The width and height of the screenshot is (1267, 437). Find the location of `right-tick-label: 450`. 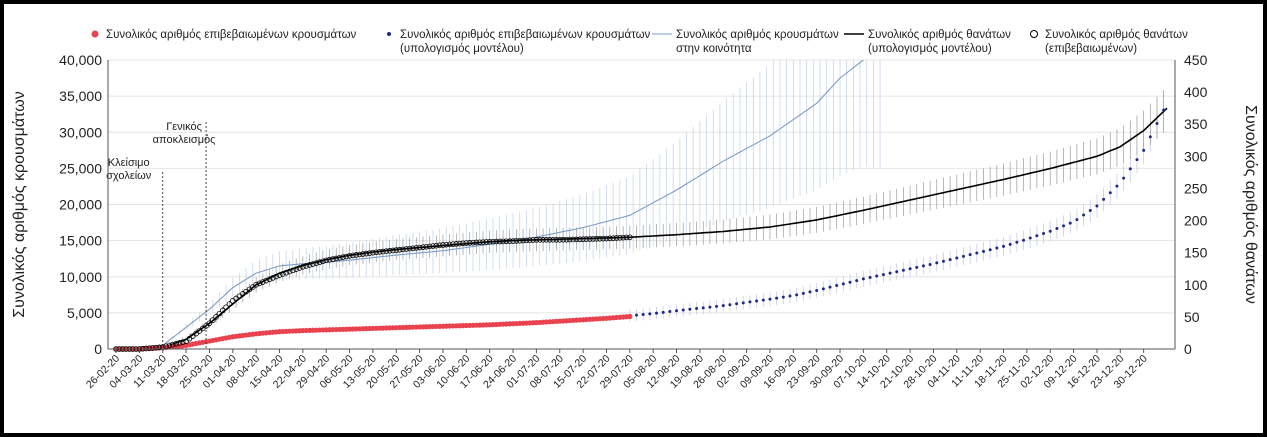

right-tick-label: 450 is located at coordinates (1196, 60).